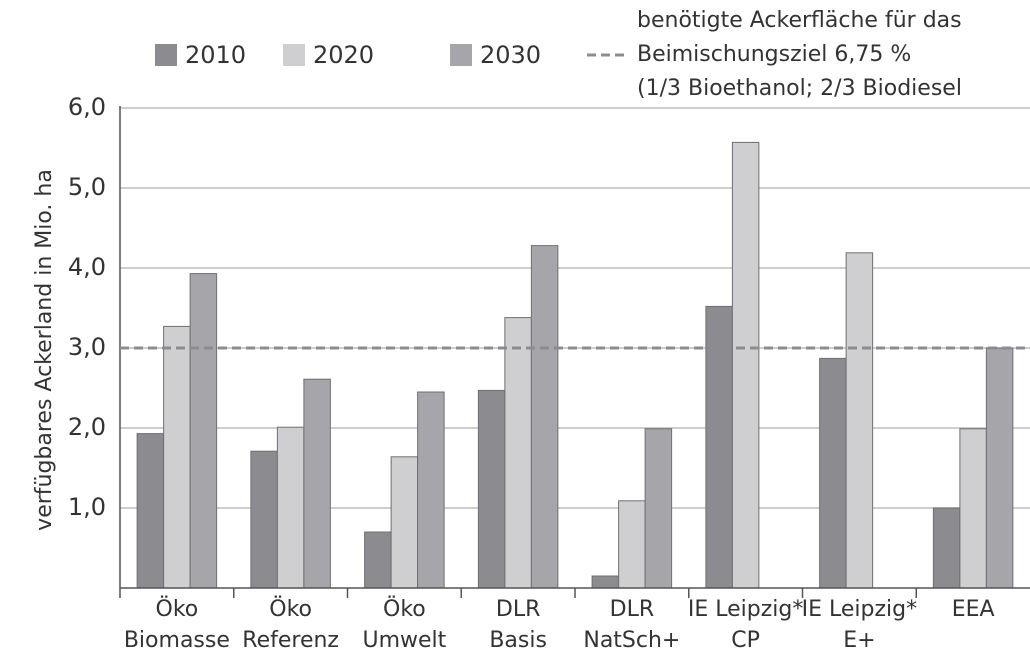 This screenshot has width=1030, height=654. What do you see at coordinates (215, 55) in the screenshot?
I see `legend-label: 2010` at bounding box center [215, 55].